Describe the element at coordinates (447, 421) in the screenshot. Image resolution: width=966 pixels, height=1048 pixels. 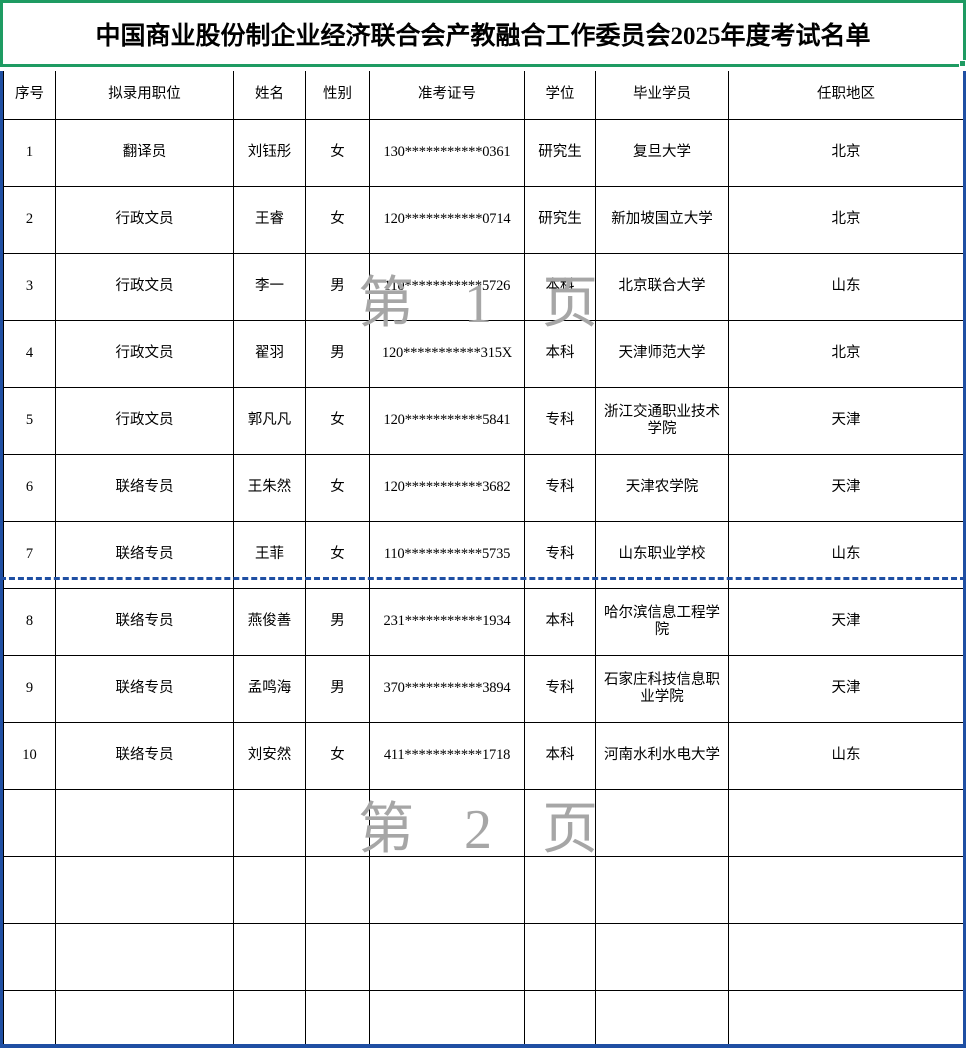
I see `cell-exam-id: 120***********5841` at that location.